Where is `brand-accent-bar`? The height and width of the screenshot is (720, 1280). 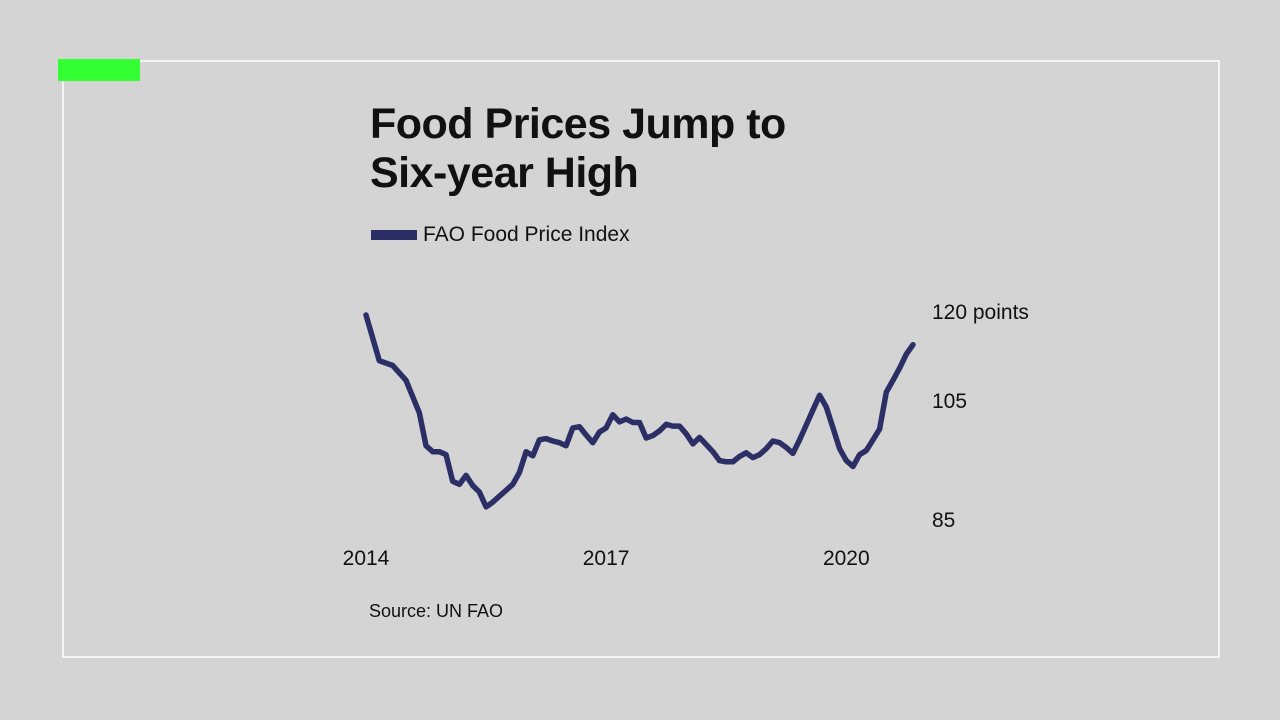
brand-accent-bar is located at coordinates (99, 70).